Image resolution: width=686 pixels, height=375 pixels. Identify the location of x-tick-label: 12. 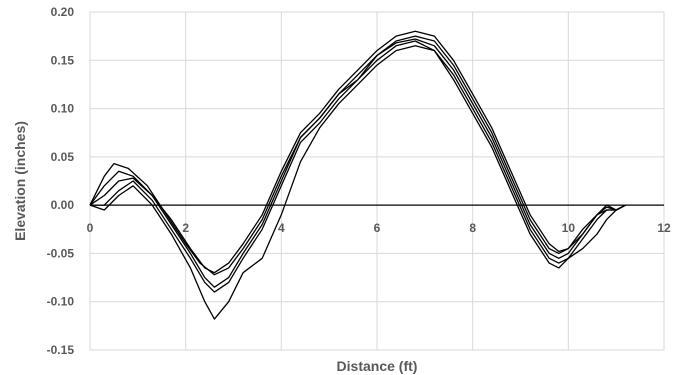
(664, 228).